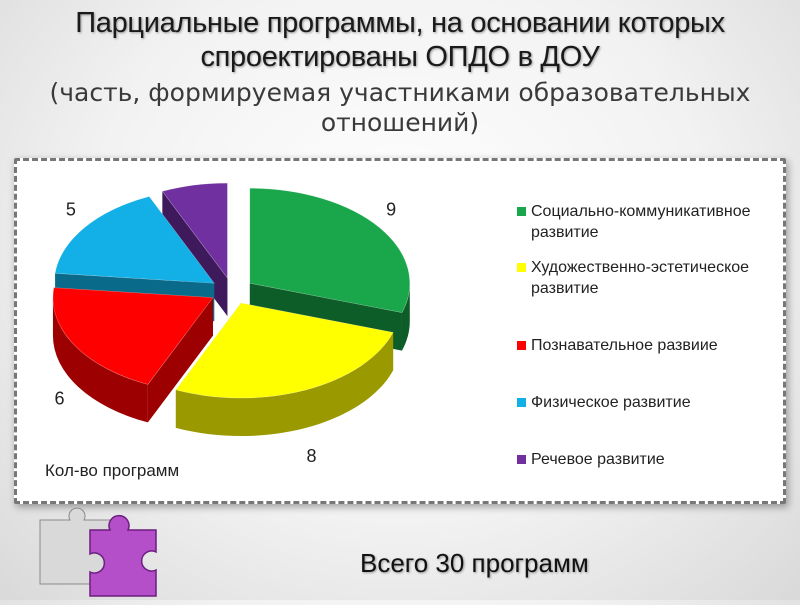 The width and height of the screenshot is (800, 605). Describe the element at coordinates (641, 222) in the screenshot. I see `legend-label: Социально-коммуникативное развитие` at that location.